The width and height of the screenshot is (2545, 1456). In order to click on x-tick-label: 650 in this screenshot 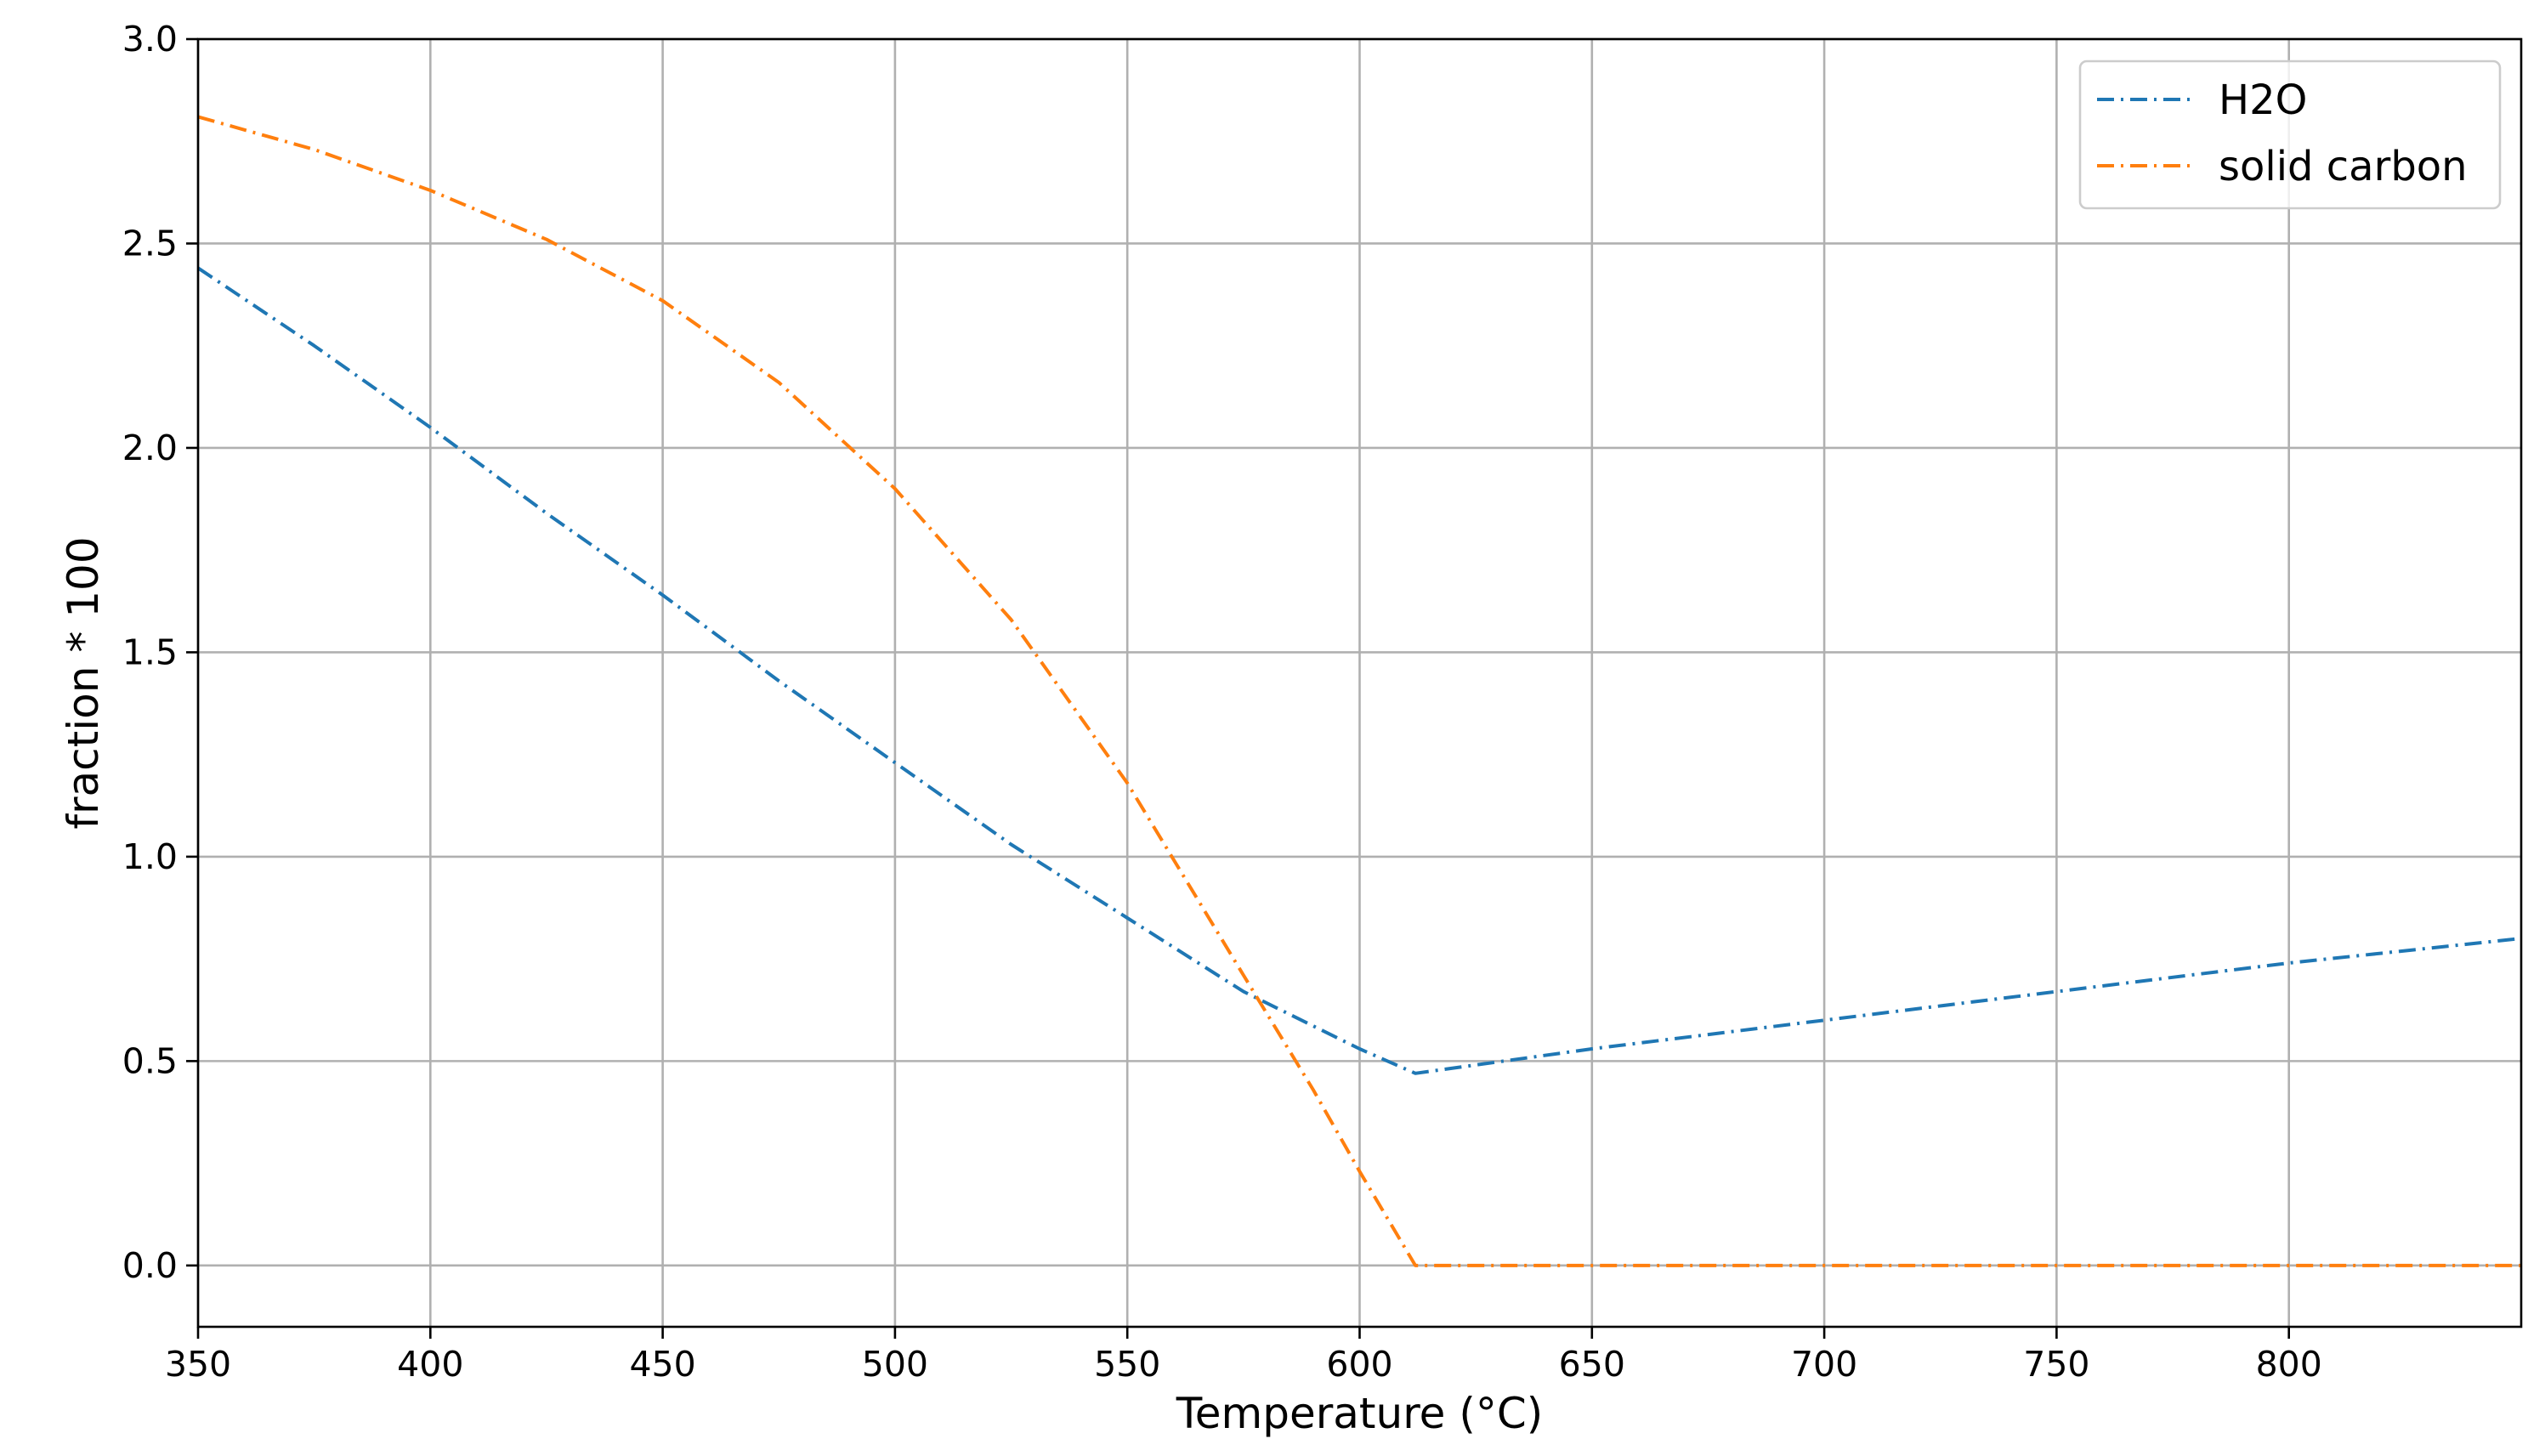, I will do `click(1592, 1365)`.